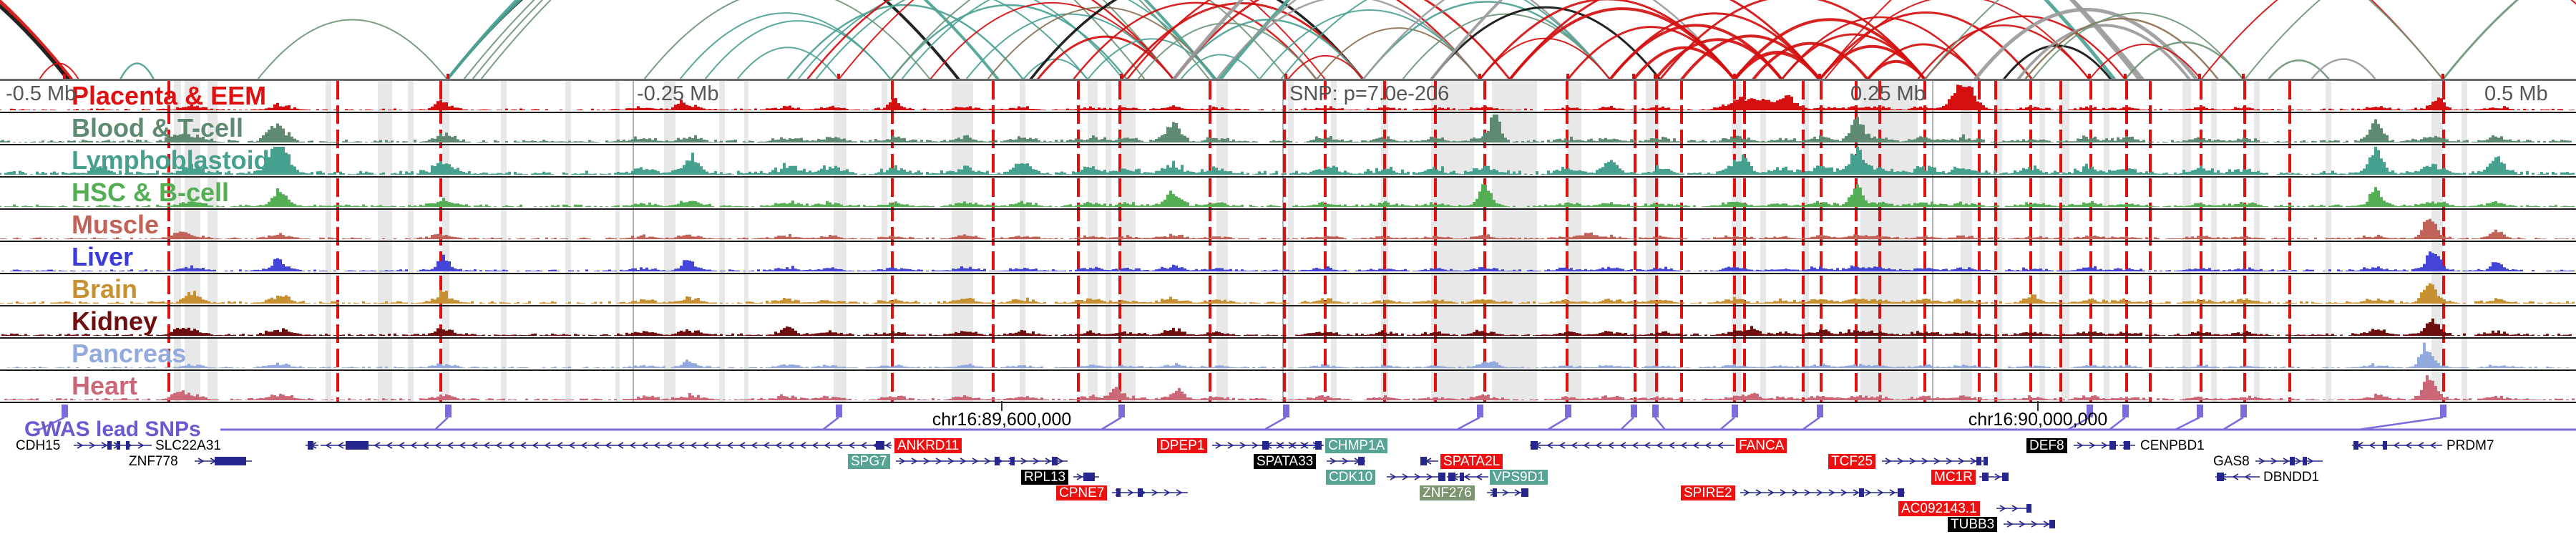 This screenshot has width=2576, height=537. What do you see at coordinates (1288, 161) in the screenshot?
I see `signal-track-row: Lymphoblastoid` at bounding box center [1288, 161].